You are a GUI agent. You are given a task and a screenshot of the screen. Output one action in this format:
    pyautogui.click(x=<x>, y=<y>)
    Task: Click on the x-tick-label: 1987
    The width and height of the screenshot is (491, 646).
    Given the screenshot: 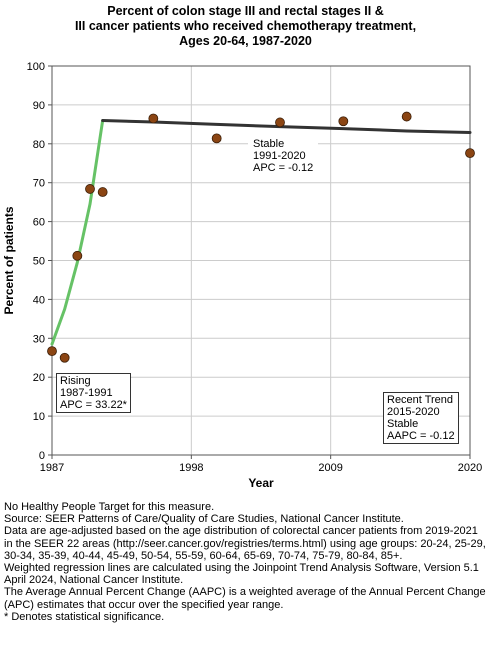 What is the action you would take?
    pyautogui.click(x=52, y=468)
    